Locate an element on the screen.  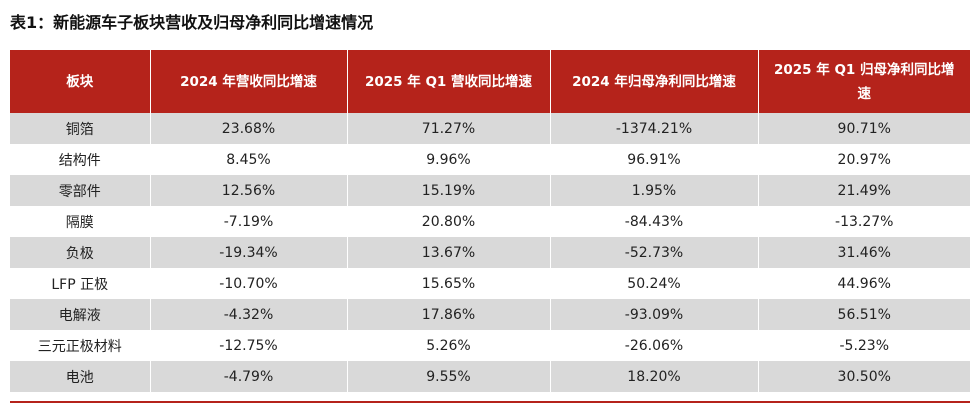
net-profit-2024-cell: -52.73% is located at coordinates (654, 252).